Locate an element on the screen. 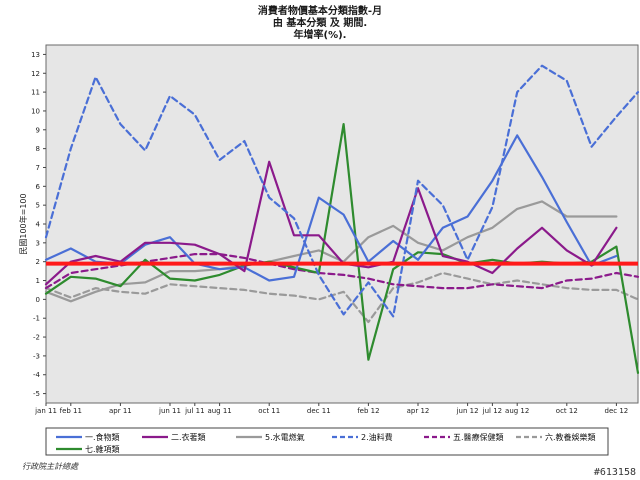  y-tick-label: -2 is located at coordinates (36, 338).